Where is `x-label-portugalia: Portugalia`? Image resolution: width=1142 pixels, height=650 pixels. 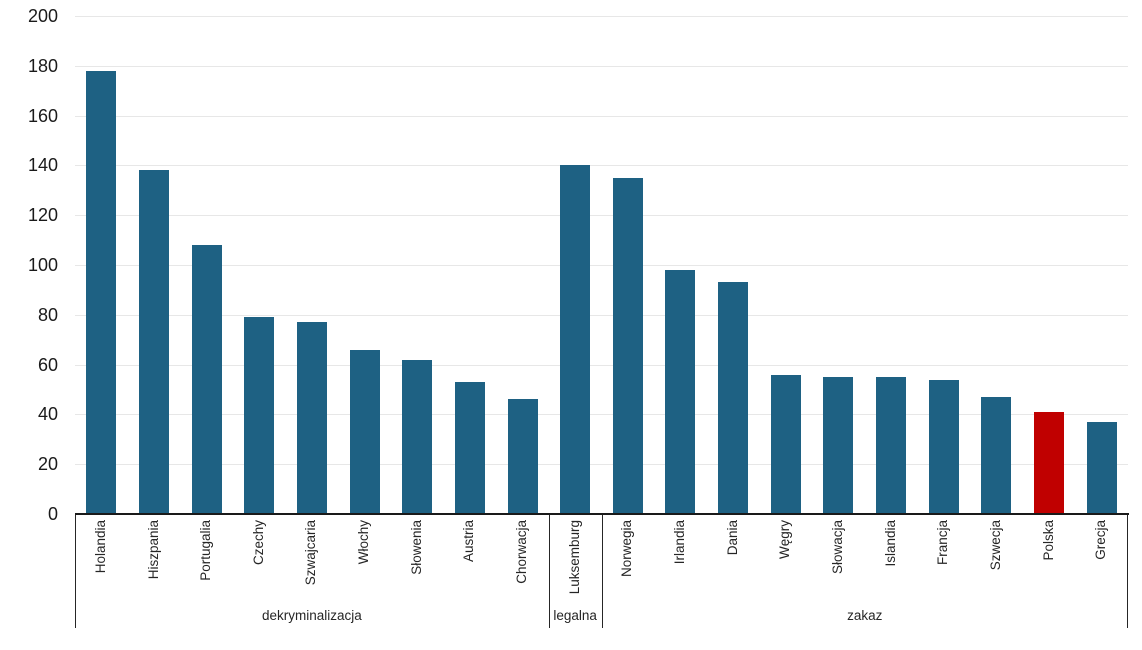
x-label-portugalia: Portugalia is located at coordinates (206, 550).